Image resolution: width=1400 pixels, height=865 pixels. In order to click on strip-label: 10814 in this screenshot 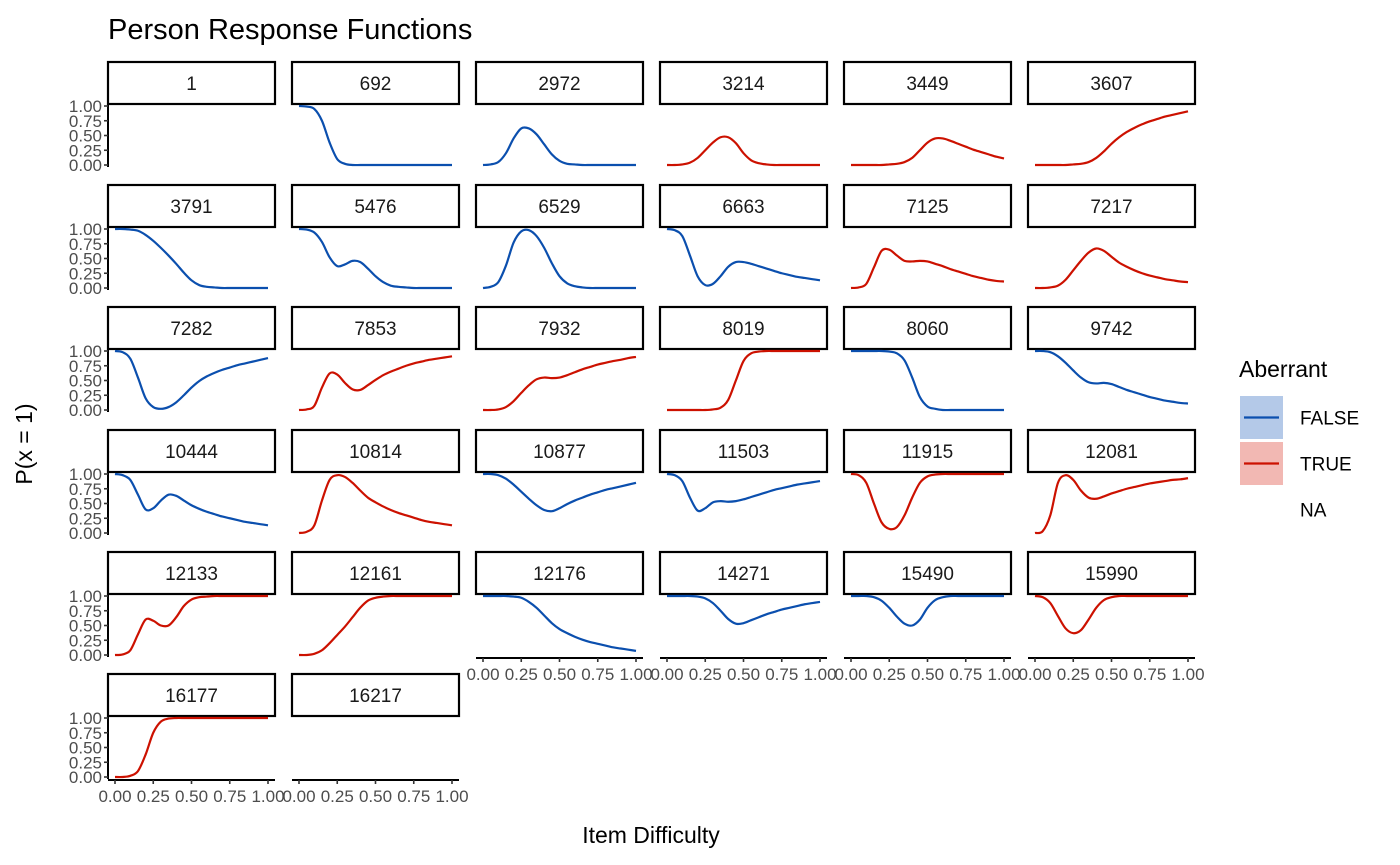, I will do `click(375, 452)`.